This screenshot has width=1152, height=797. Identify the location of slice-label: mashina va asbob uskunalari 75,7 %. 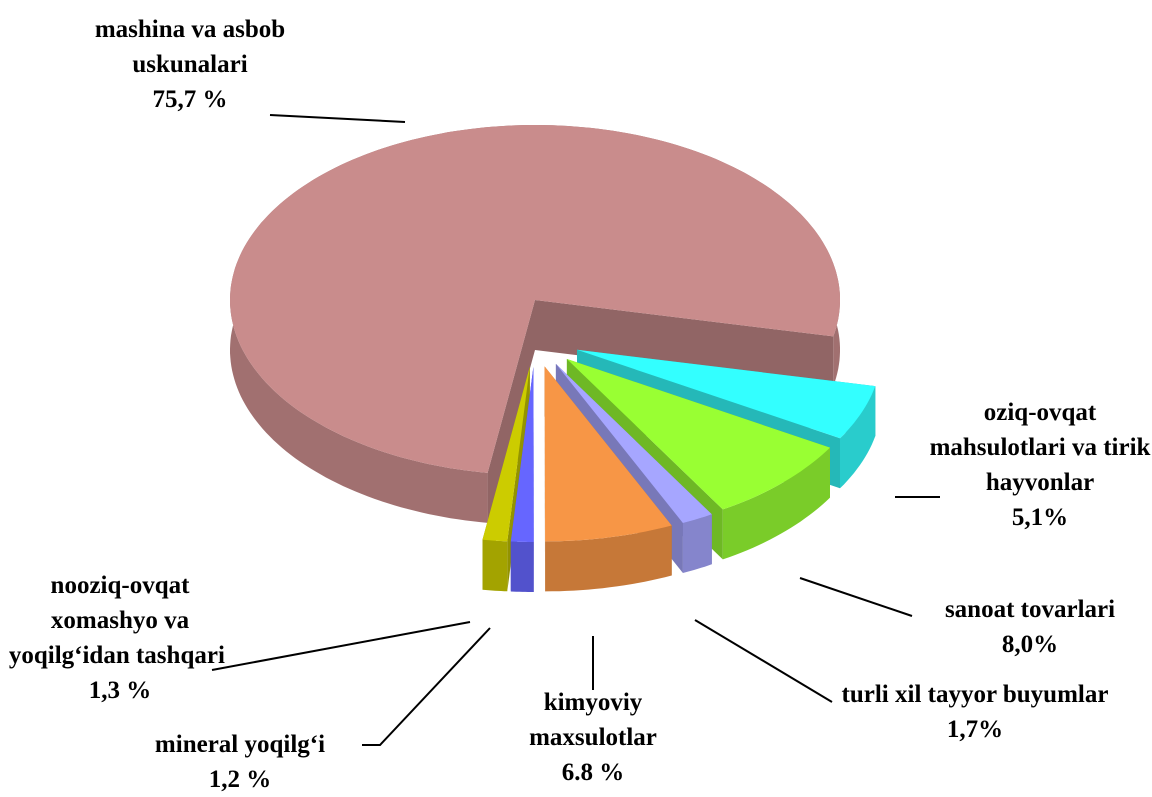
(190, 64).